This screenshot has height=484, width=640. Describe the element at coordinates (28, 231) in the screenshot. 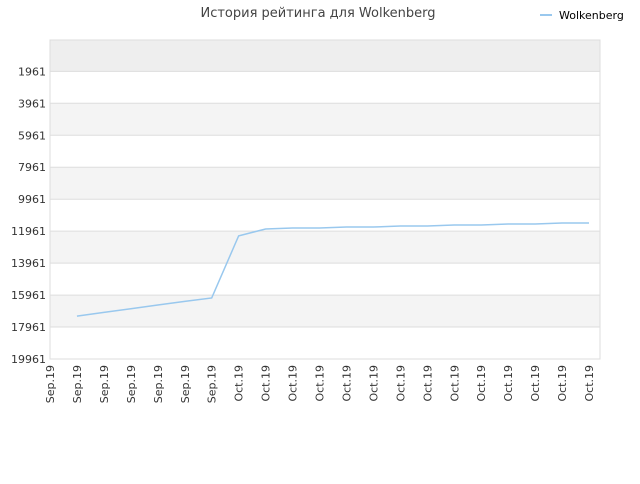

I see `y-tick-label: 11961` at that location.